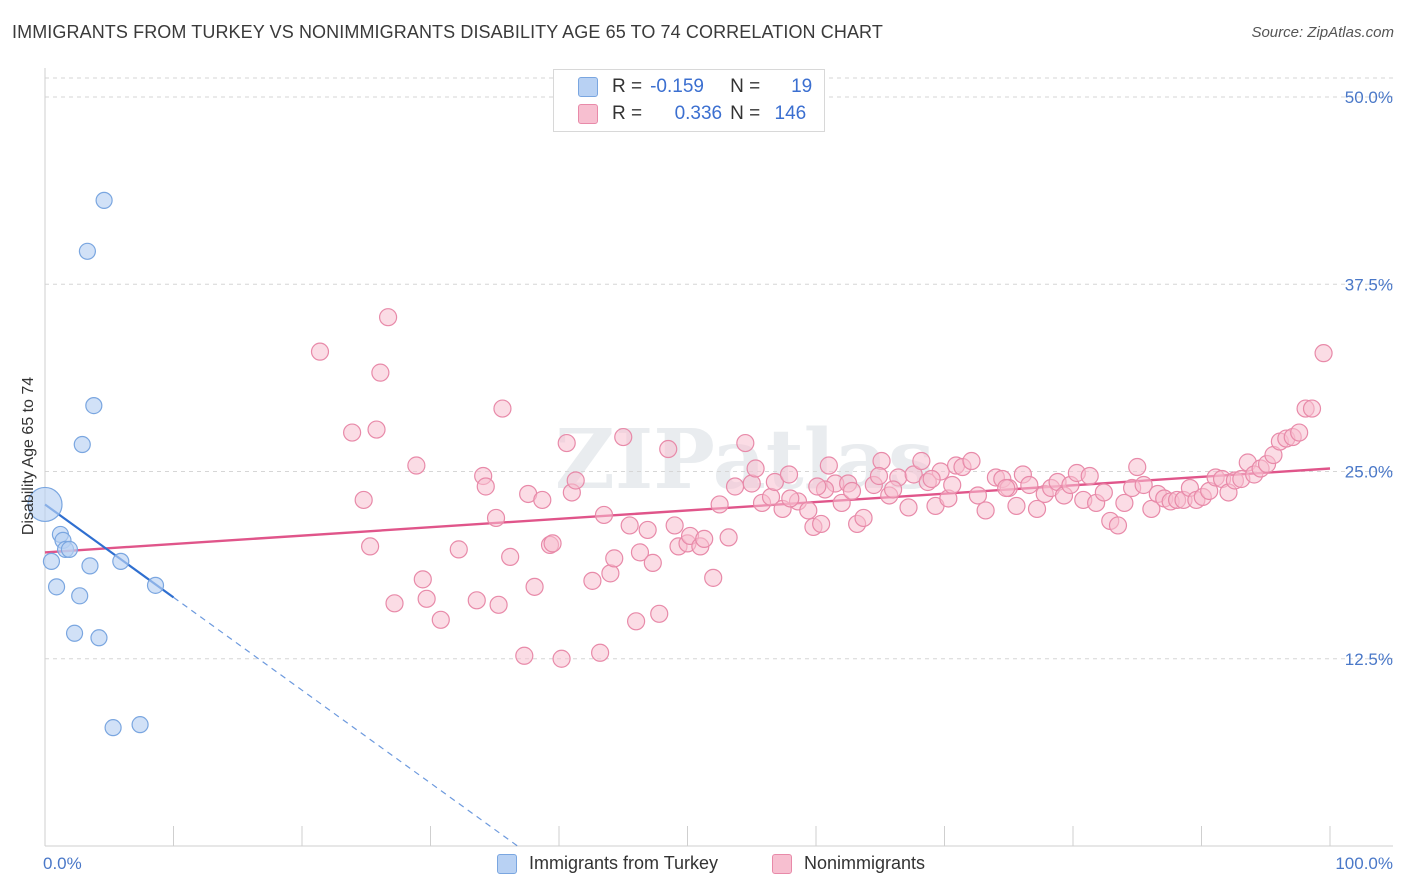 The width and height of the screenshot is (1406, 892). Describe the element at coordinates (677, 86) in the screenshot. I see `legend-r-value: -0.159` at that location.